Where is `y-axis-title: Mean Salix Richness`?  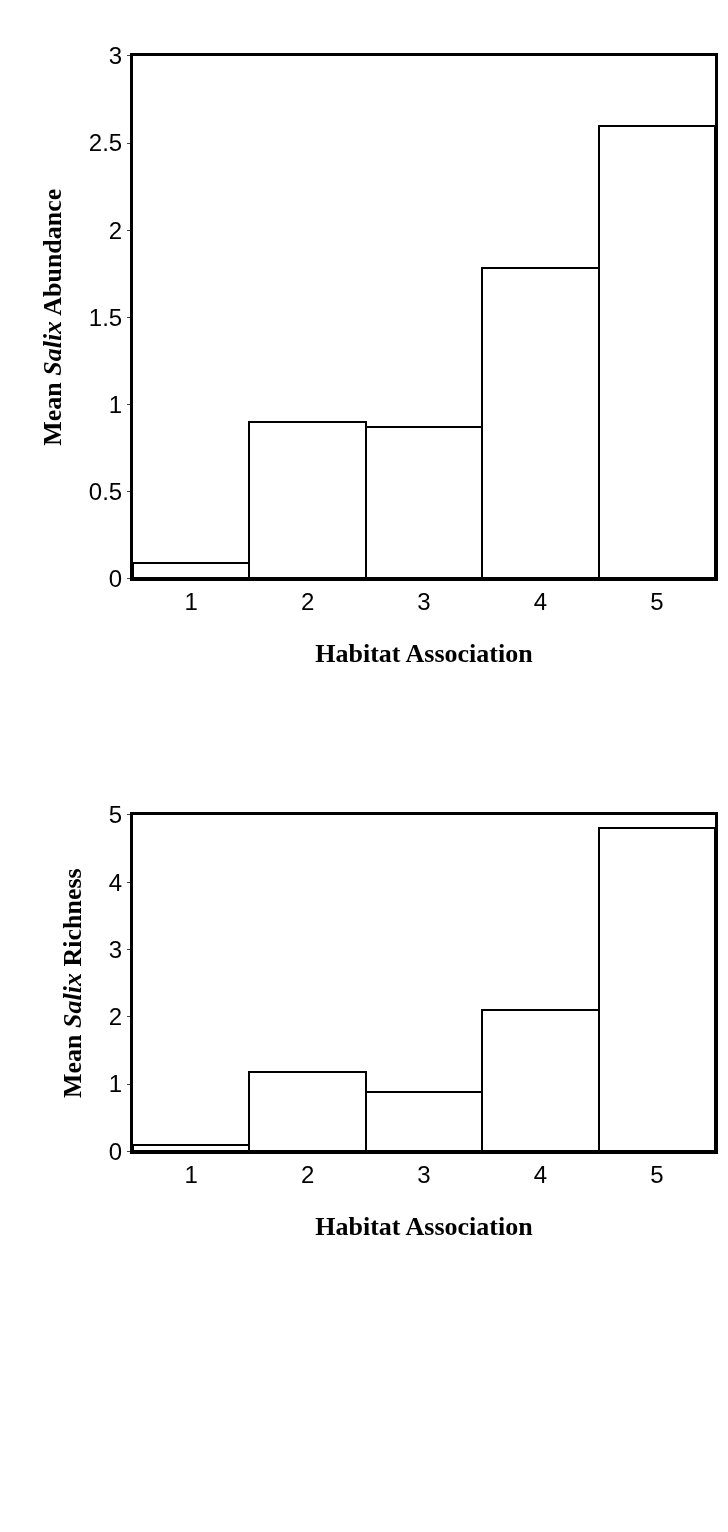 y-axis-title: Mean Salix Richness is located at coordinates (73, 983).